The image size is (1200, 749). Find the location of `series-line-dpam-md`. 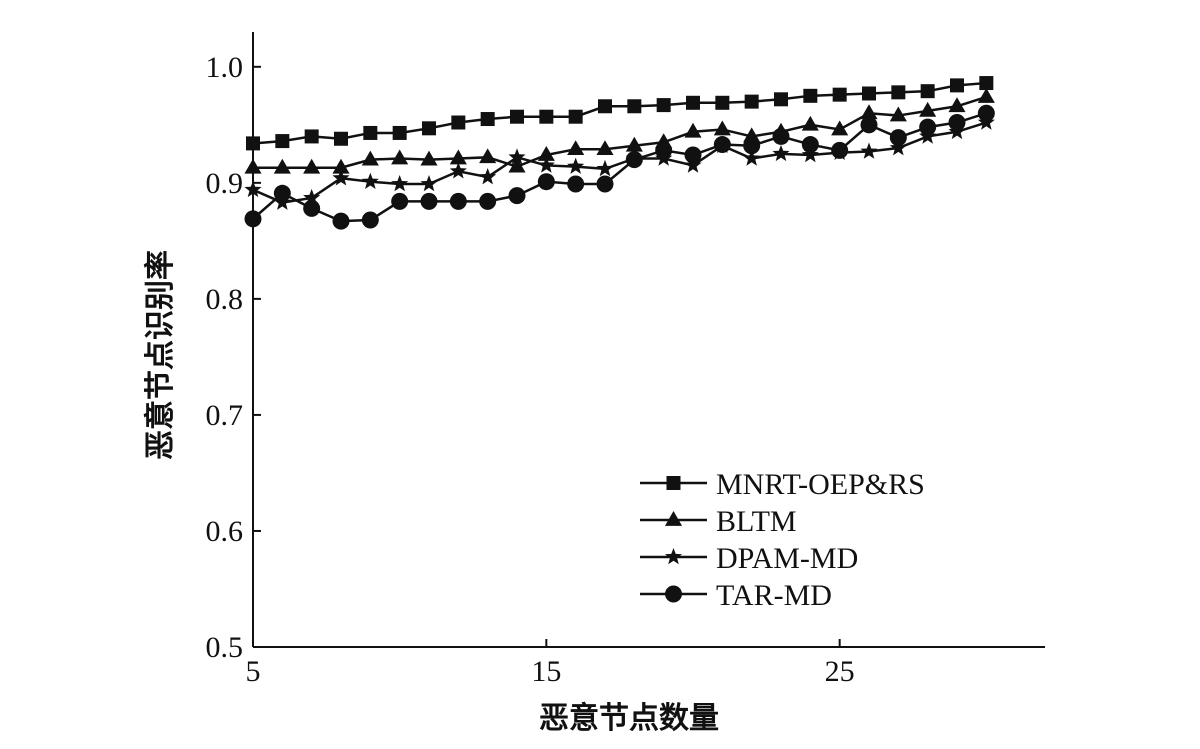

series-line-dpam-md is located at coordinates (619, 162).